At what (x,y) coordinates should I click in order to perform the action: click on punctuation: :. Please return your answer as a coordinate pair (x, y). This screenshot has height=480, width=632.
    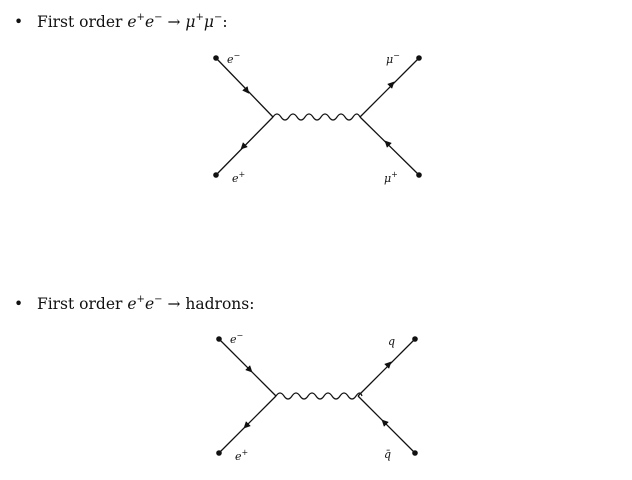
    Looking at the image, I should click on (225, 22).